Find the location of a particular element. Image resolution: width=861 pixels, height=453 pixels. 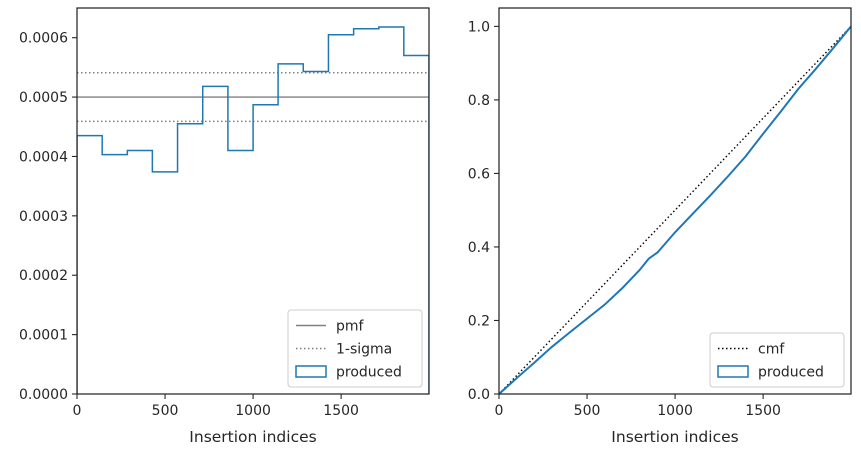

y-tick-label: 0.0003 is located at coordinates (43, 217).